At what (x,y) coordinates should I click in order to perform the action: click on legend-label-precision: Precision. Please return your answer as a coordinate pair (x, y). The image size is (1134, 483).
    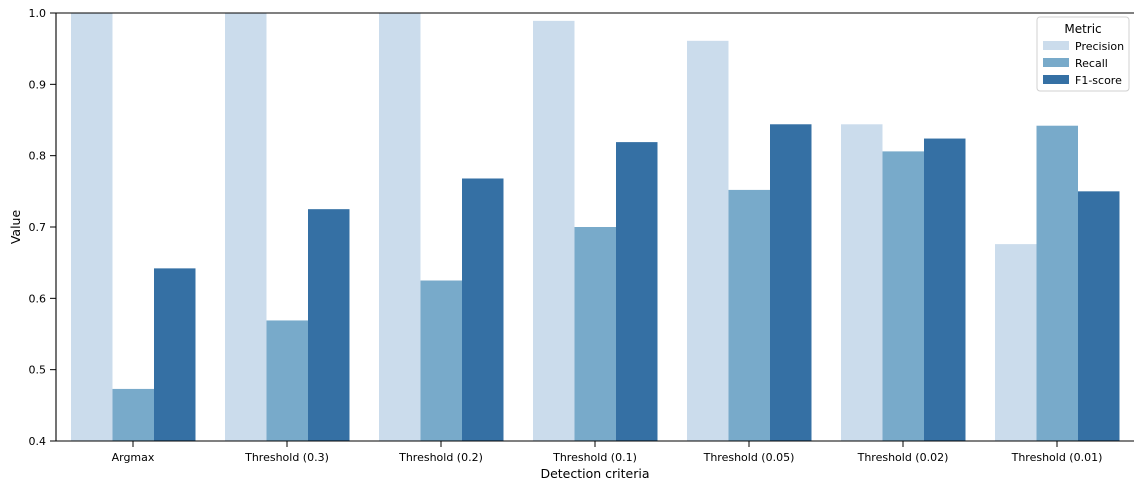
    Looking at the image, I should click on (1099, 46).